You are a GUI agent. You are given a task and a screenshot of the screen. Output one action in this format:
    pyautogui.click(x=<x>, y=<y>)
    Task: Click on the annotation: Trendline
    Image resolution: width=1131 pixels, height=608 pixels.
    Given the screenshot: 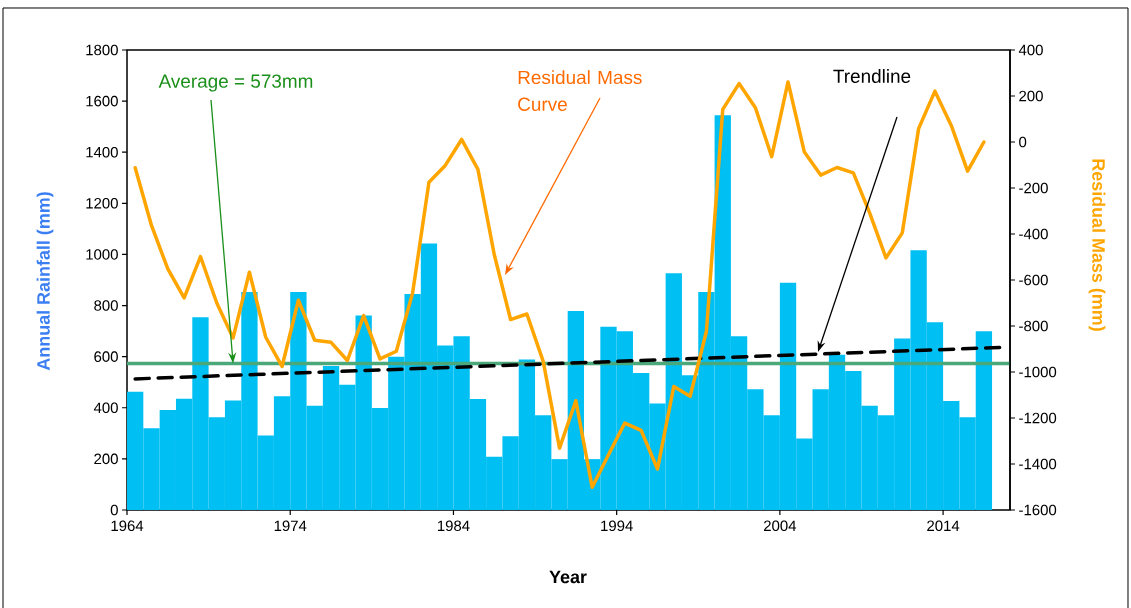 What is the action you would take?
    pyautogui.click(x=872, y=76)
    